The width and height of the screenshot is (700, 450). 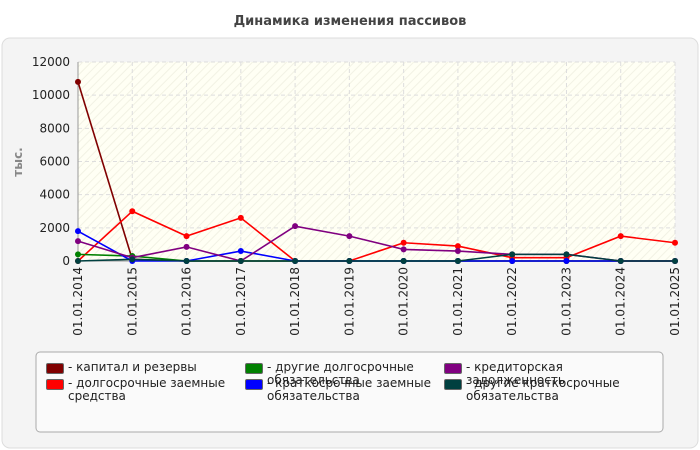 What do you see at coordinates (54, 228) in the screenshot?
I see `y-tick-label: 2000` at bounding box center [54, 228].